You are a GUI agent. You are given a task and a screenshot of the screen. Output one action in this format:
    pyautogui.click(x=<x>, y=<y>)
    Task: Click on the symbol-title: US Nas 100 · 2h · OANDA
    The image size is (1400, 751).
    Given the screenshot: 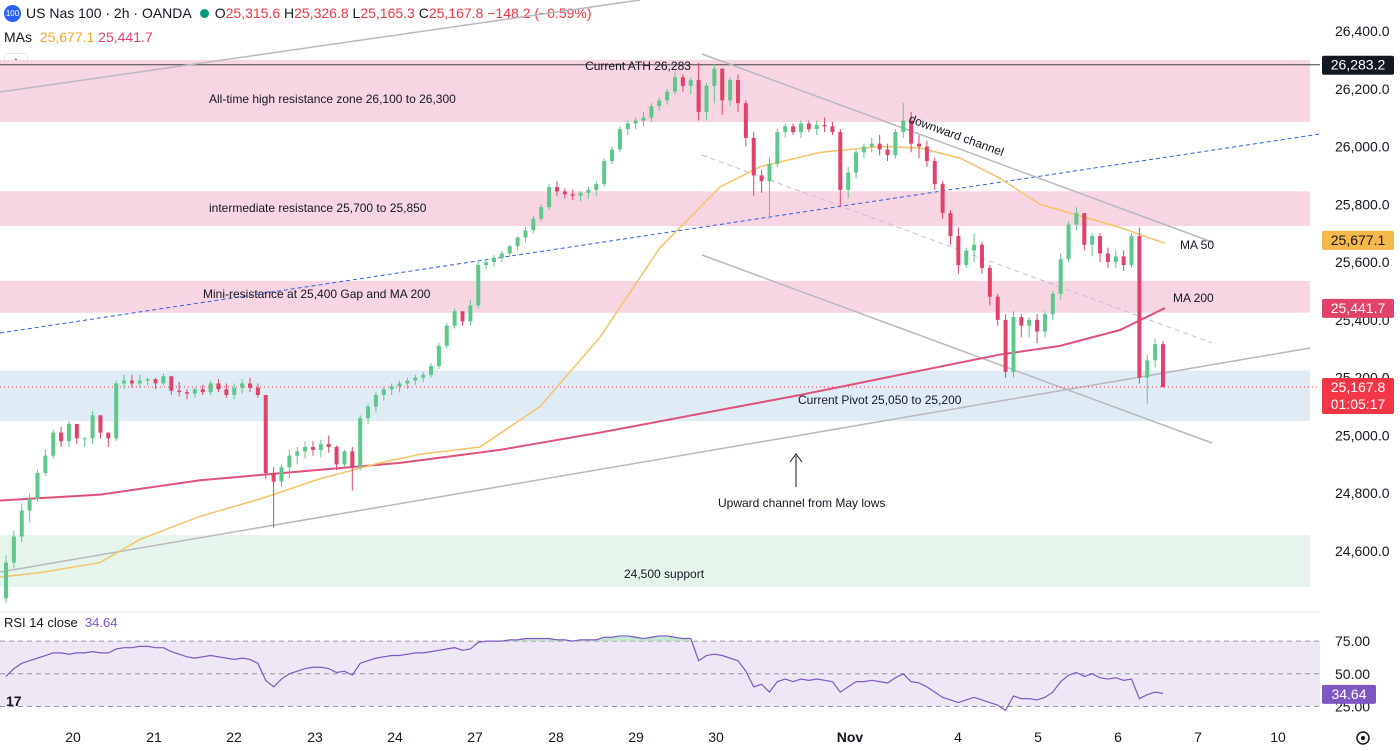 What is the action you would take?
    pyautogui.click(x=109, y=13)
    